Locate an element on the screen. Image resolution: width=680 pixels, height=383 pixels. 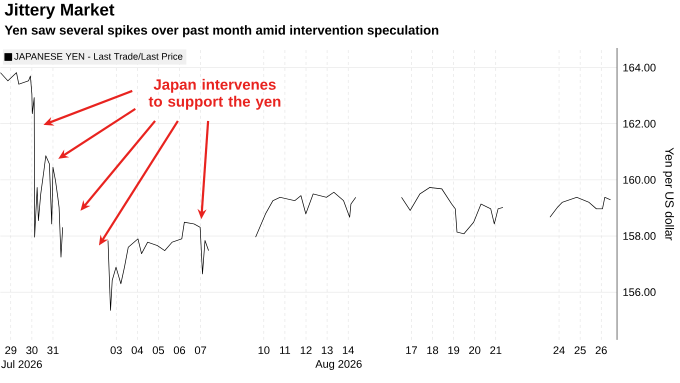
x-tick-label: 21 is located at coordinates (496, 350).